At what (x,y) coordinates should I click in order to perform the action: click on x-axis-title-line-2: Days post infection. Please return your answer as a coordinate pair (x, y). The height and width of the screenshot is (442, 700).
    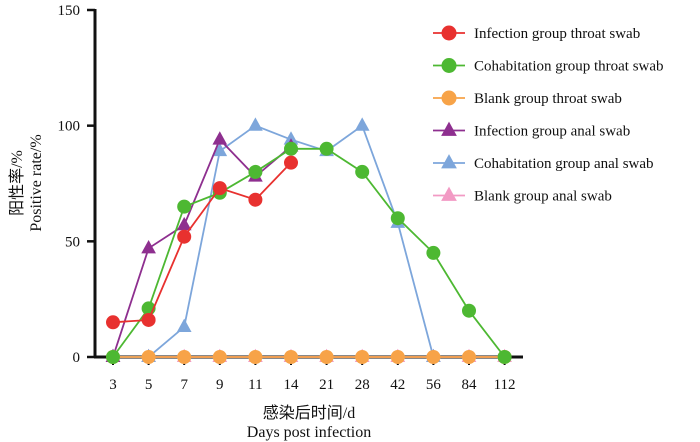
    Looking at the image, I should click on (309, 432).